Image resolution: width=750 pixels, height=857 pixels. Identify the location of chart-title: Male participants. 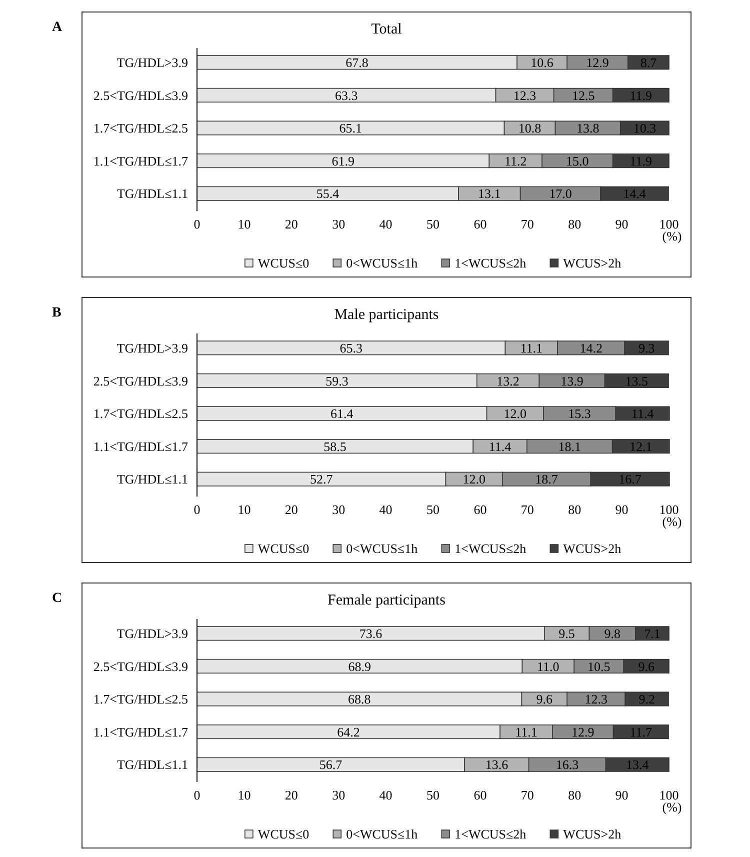
(386, 314).